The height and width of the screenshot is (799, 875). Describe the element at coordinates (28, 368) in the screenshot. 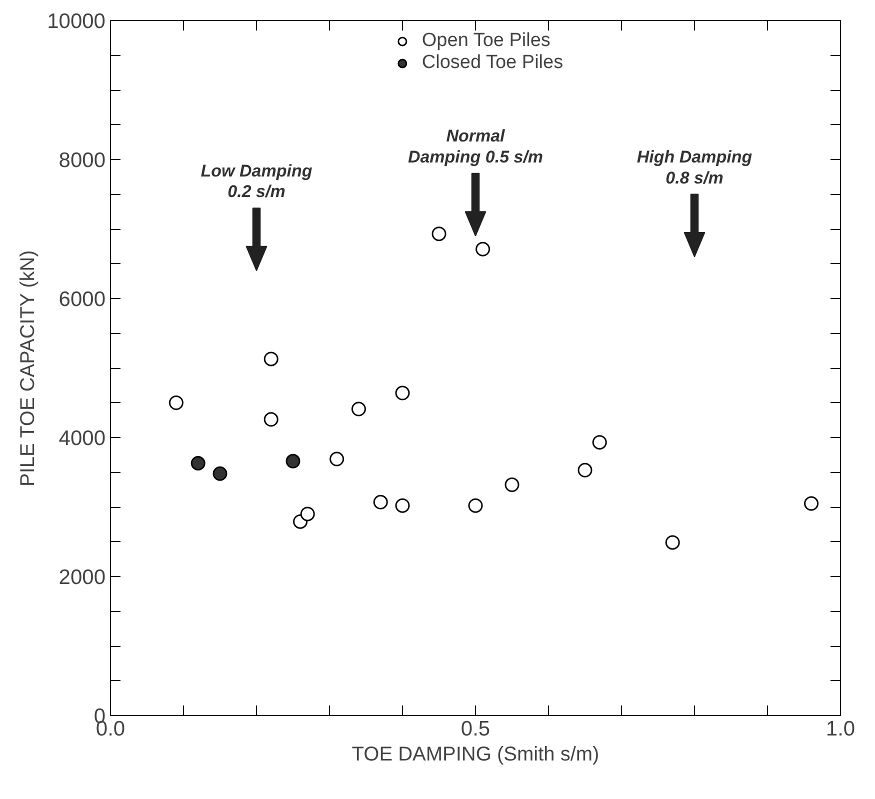

I see `y-axis-title: PILE TOE CAPACITY (kN)` at that location.